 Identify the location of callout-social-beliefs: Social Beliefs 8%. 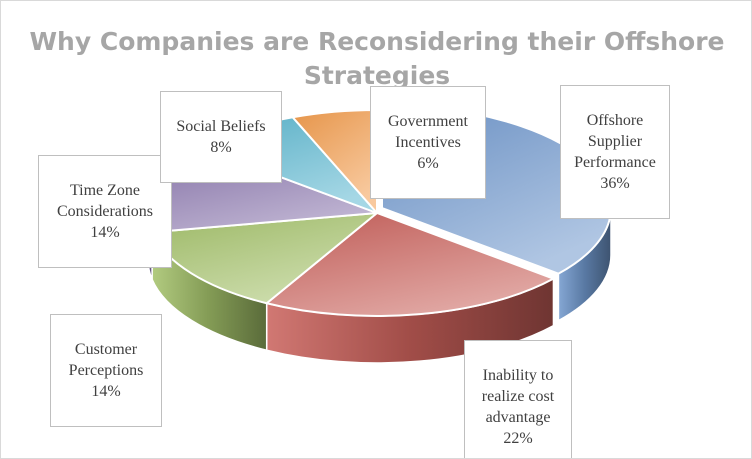
(221, 137).